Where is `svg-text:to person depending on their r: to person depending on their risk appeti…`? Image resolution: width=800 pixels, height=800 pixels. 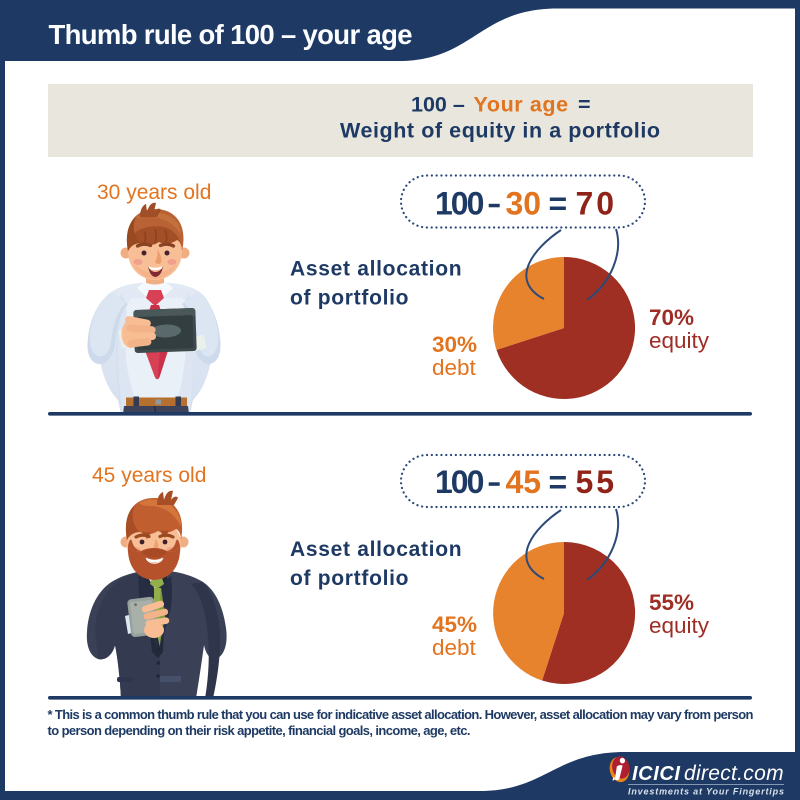 svg-text:to person depending on their r: to person depending on their risk appeti… is located at coordinates (259, 730).